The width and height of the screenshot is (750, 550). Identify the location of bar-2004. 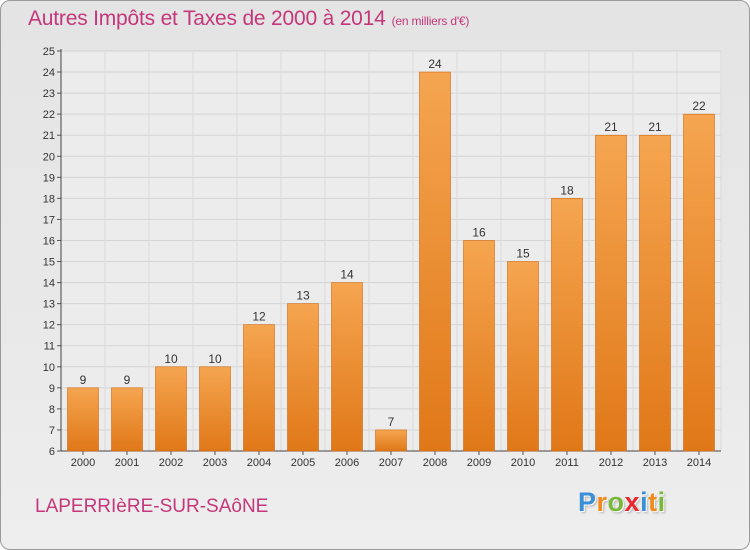
(259, 388).